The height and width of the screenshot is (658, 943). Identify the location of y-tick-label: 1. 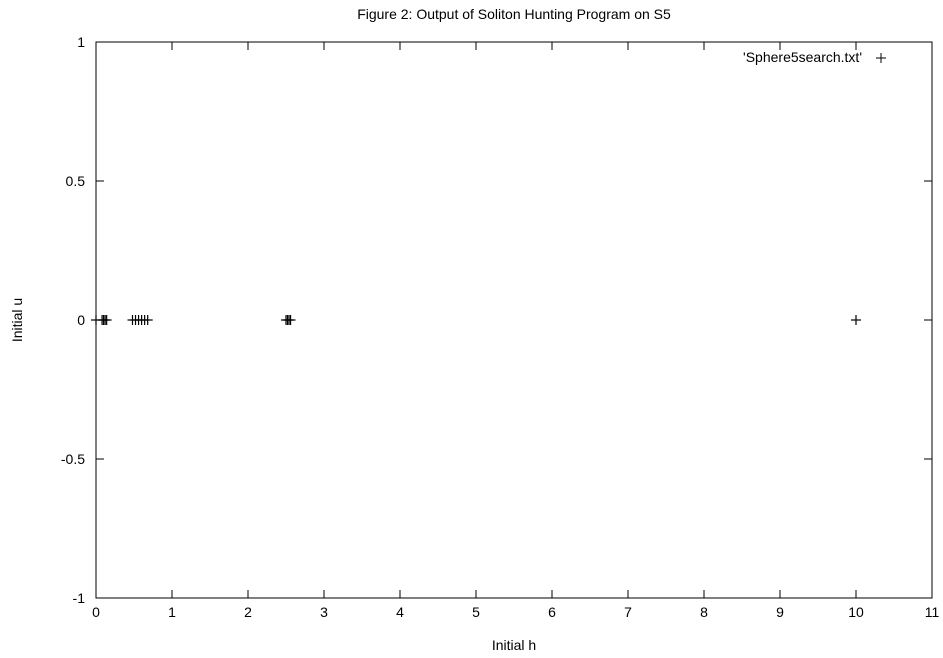
(81, 42).